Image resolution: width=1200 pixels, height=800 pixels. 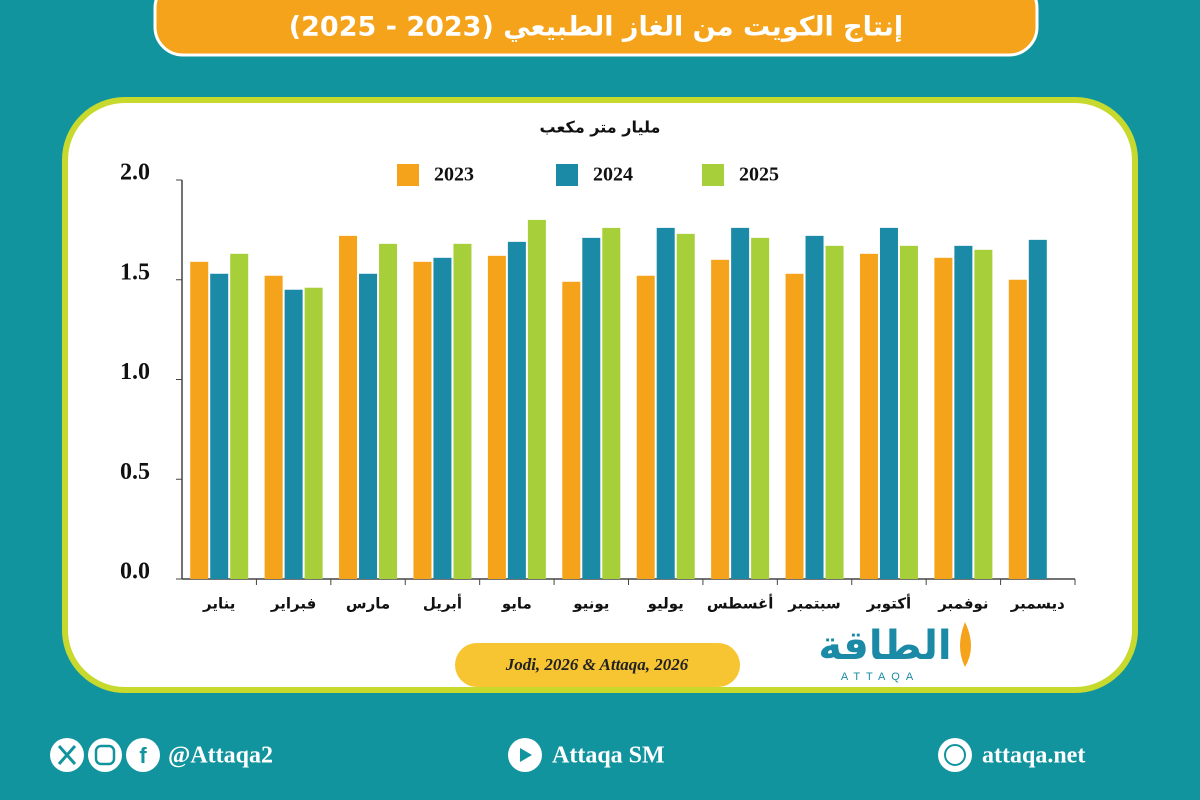 I want to click on y-tick-label: 0.5, so click(x=135, y=472).